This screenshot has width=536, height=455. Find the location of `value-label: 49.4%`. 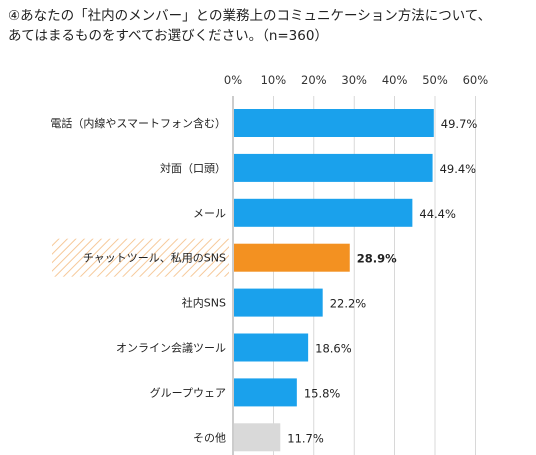

value-label: 49.4% is located at coordinates (458, 169).